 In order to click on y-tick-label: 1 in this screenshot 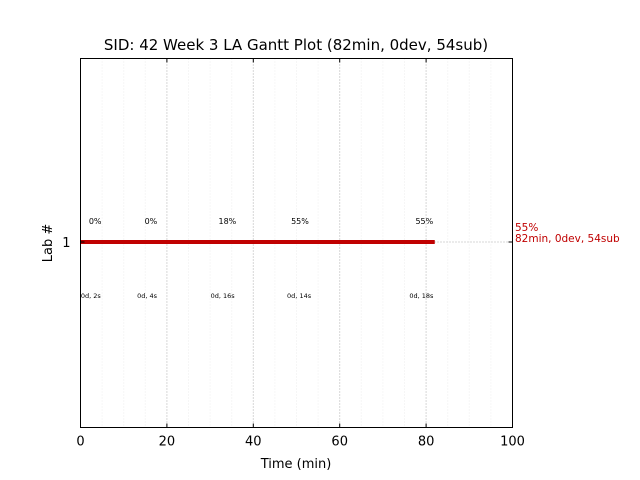, I will do `click(66, 243)`.